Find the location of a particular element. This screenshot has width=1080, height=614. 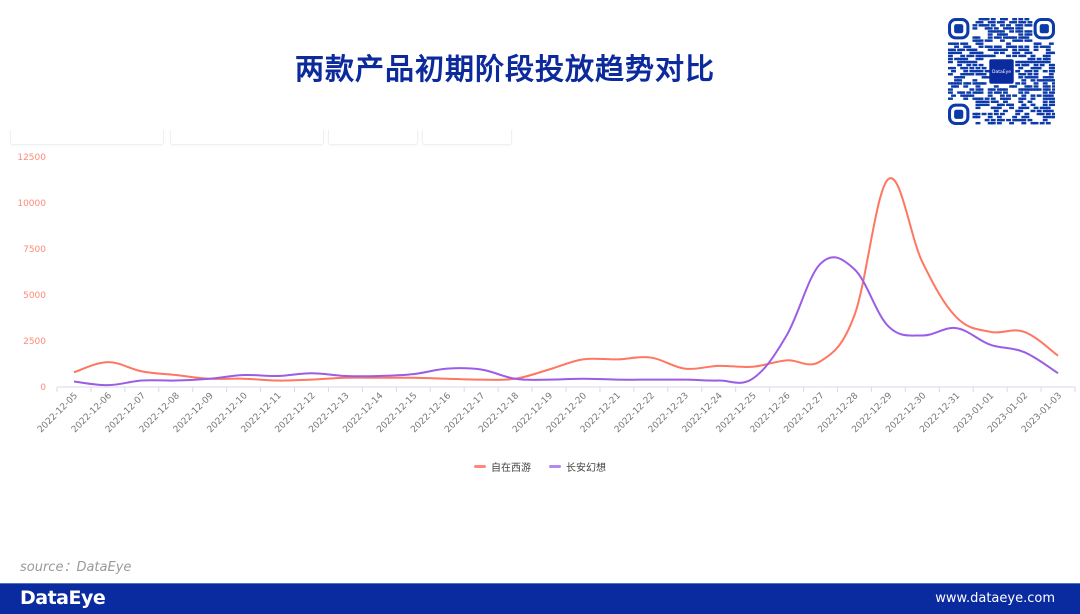

footer-url: www.dataeye.com is located at coordinates (995, 598).